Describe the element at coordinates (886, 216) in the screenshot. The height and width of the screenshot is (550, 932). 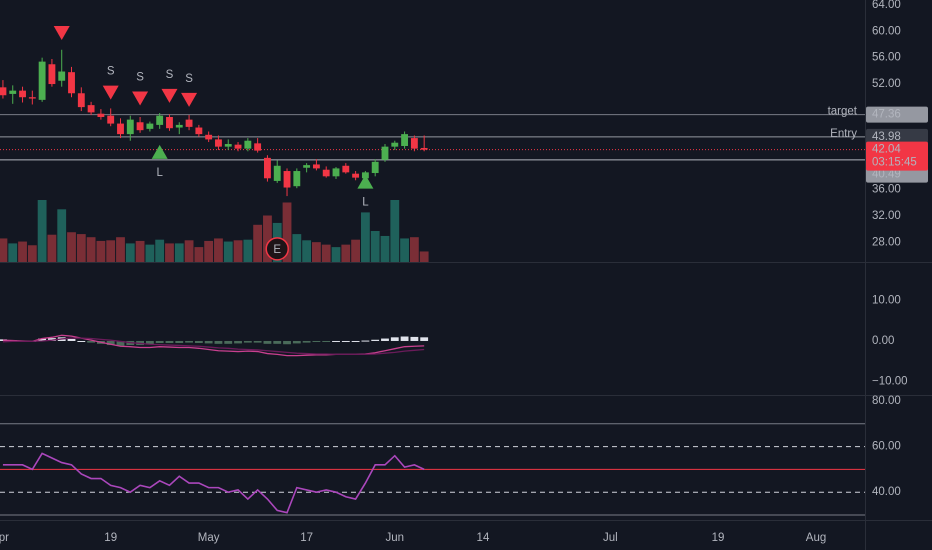
I see `y-tick-label: 32.00` at that location.